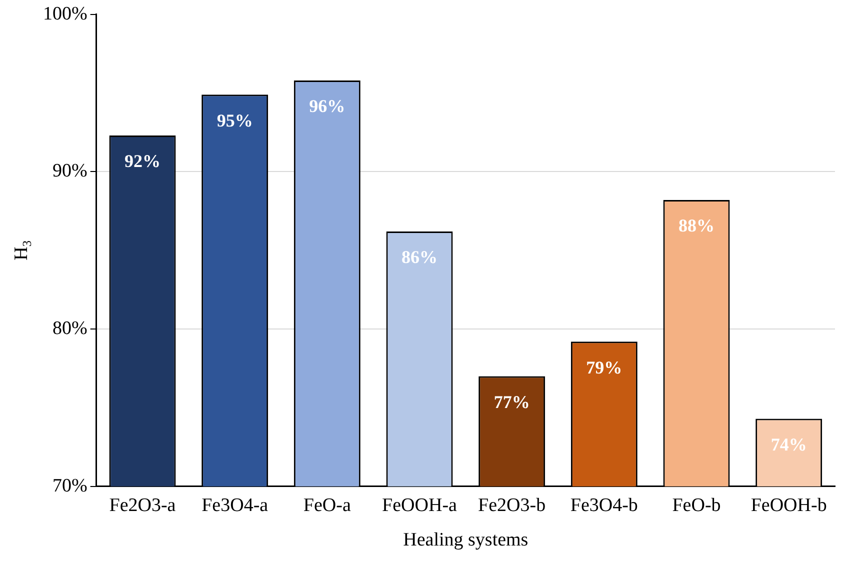  I want to click on data-label: 86%, so click(419, 257).